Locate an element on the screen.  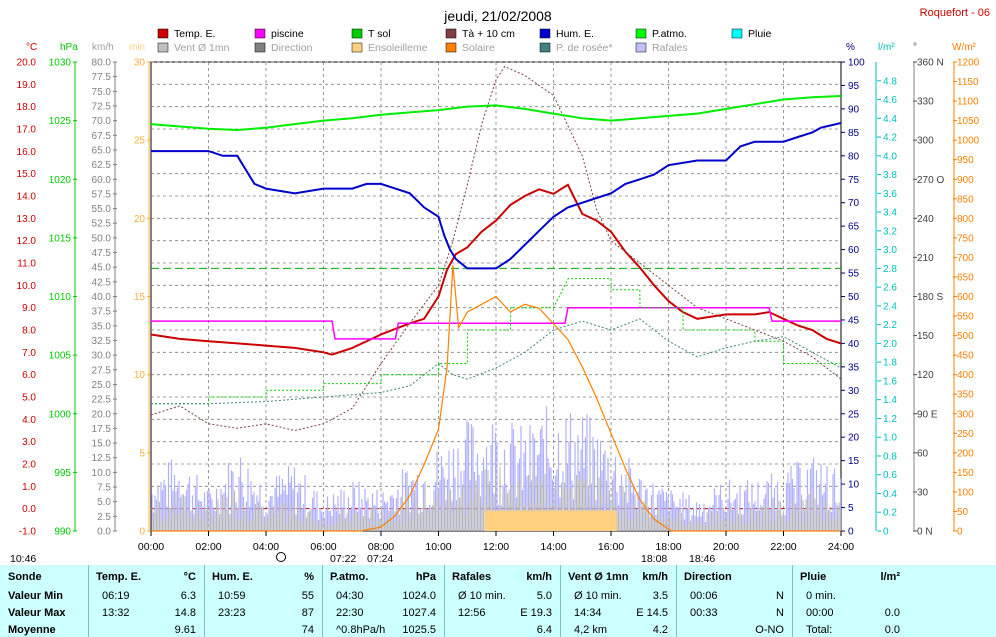
legend-label: Hum. E. is located at coordinates (575, 34).